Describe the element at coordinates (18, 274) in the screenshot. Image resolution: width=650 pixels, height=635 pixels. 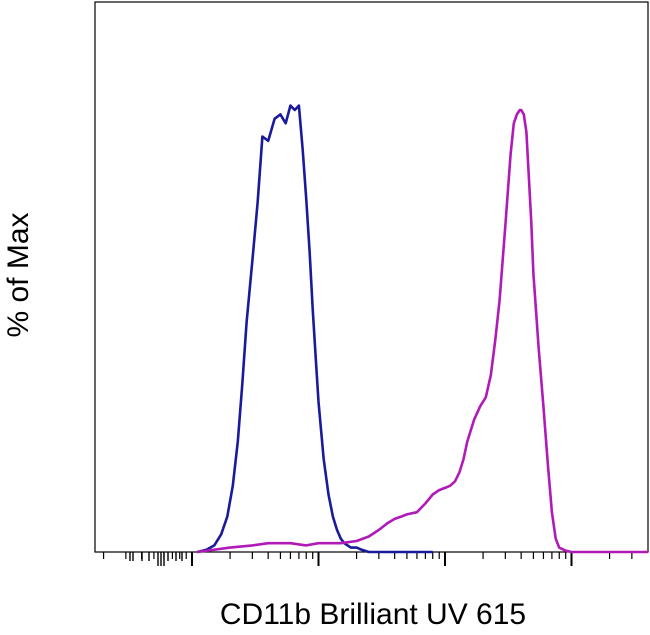
I see `y-axis-title: % of Max` at that location.